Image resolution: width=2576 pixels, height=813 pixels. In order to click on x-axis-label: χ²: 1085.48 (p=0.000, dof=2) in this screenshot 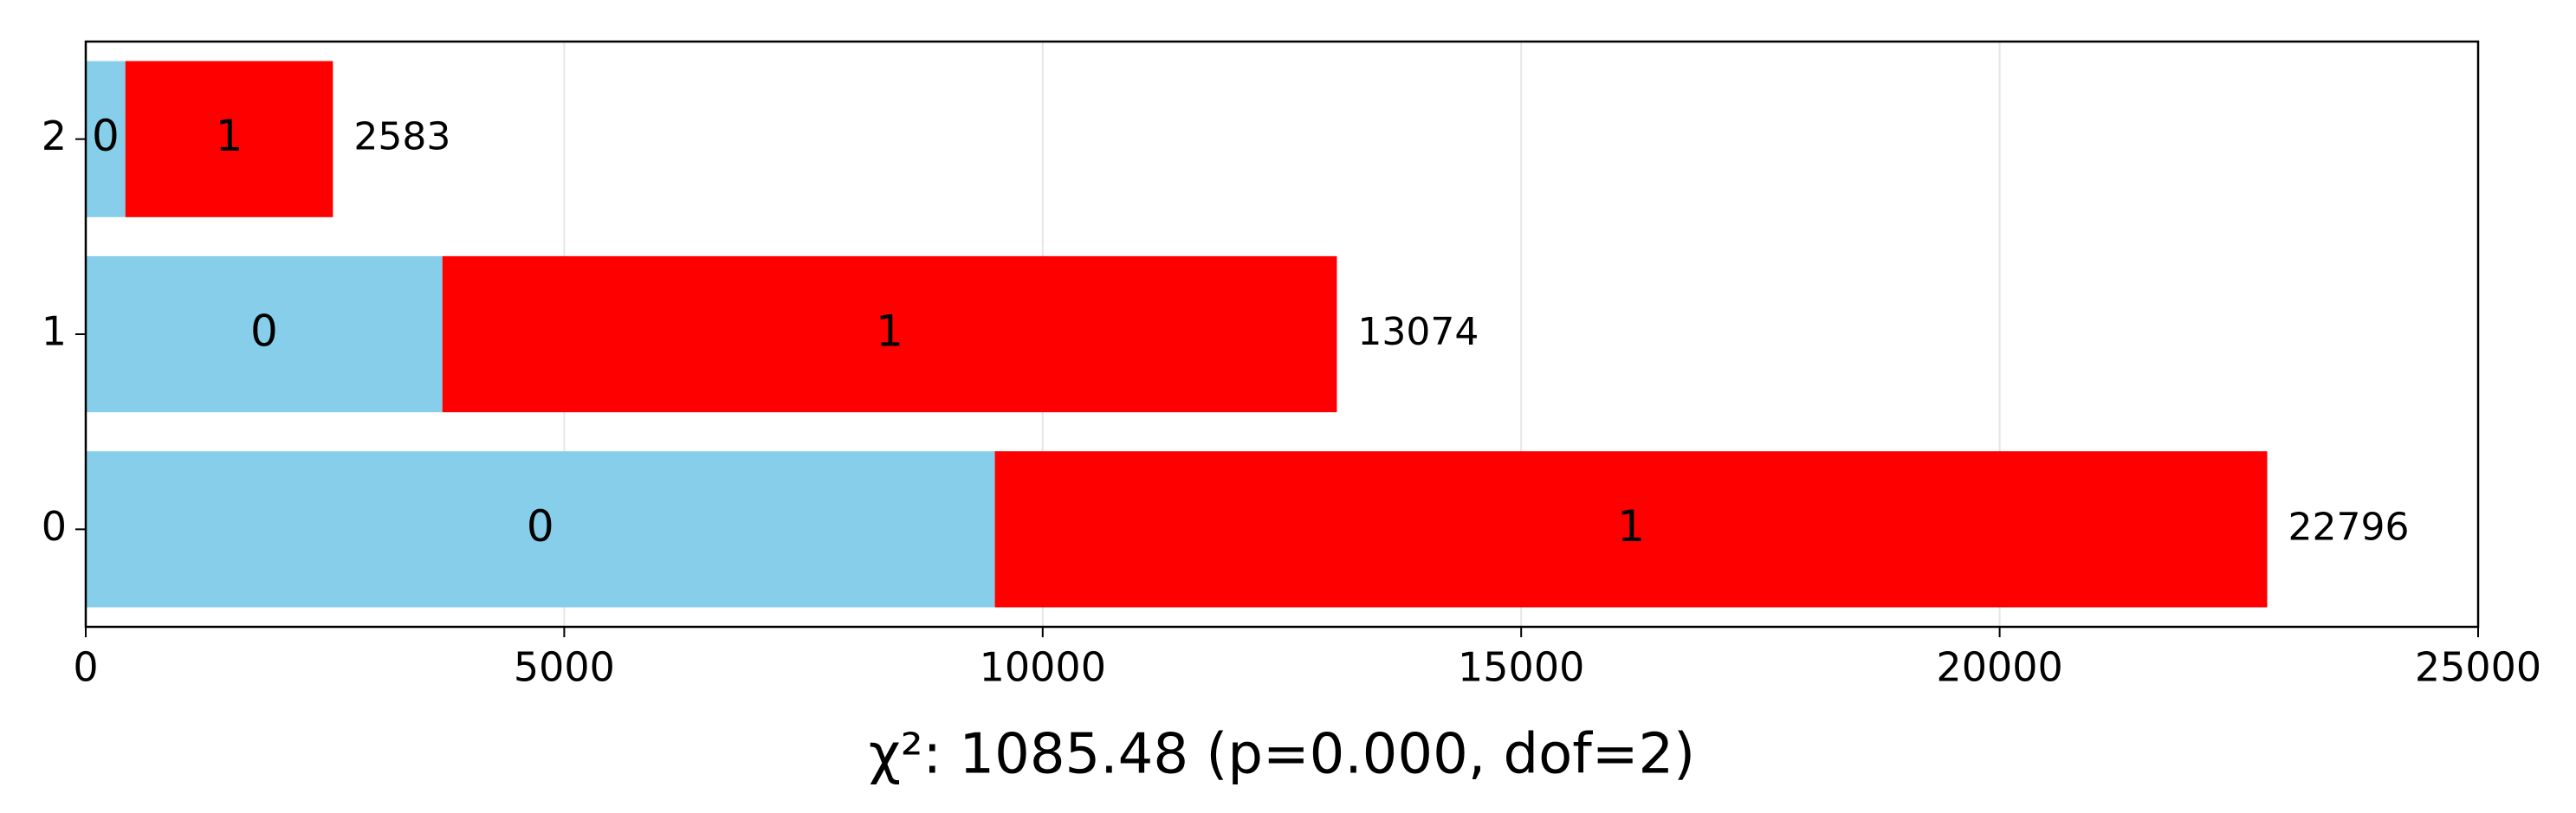, I will do `click(1282, 755)`.